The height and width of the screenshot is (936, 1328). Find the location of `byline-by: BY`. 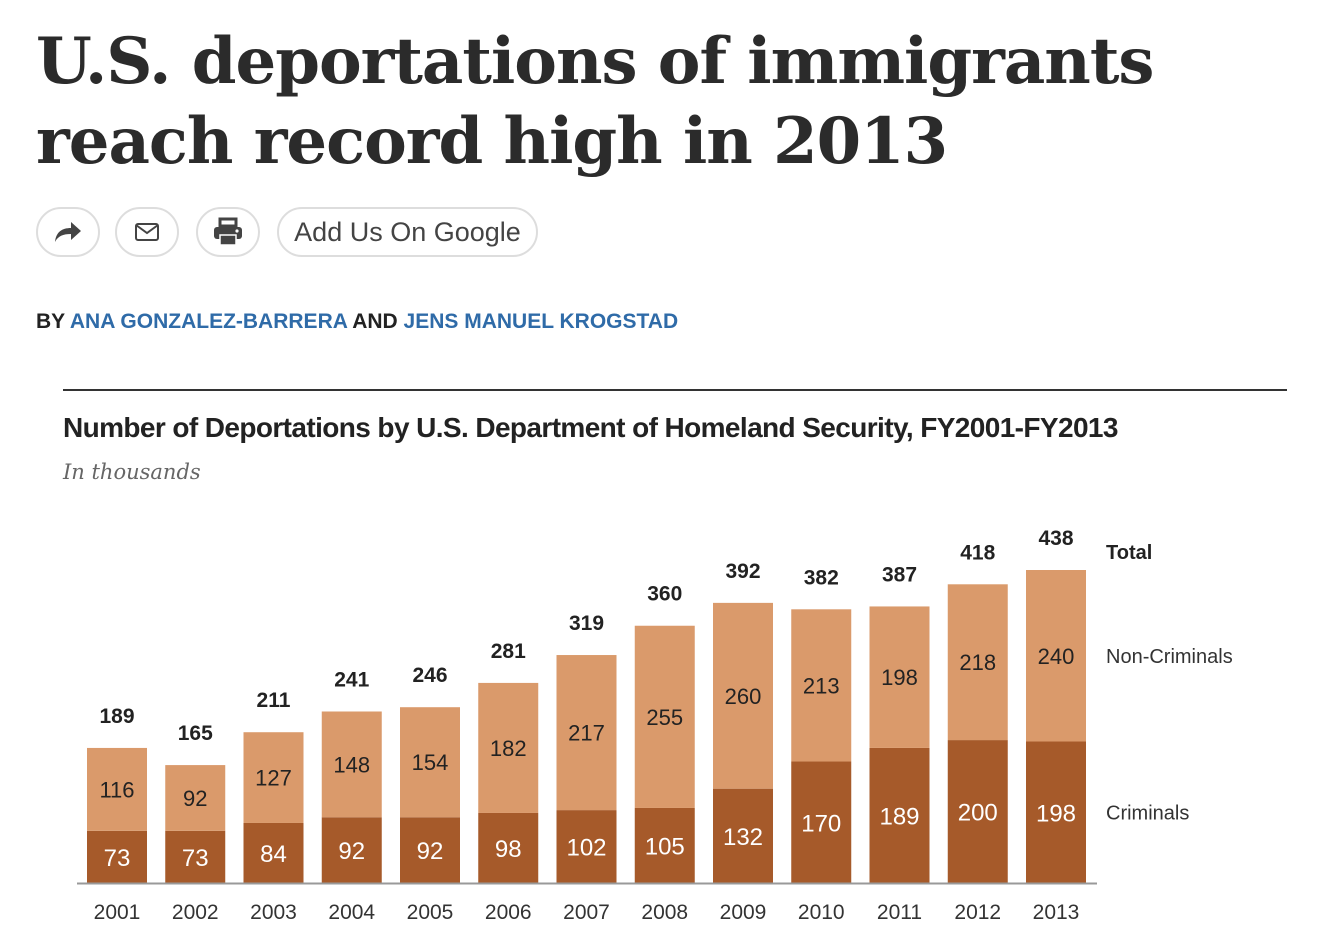

byline-by: BY is located at coordinates (50, 321).